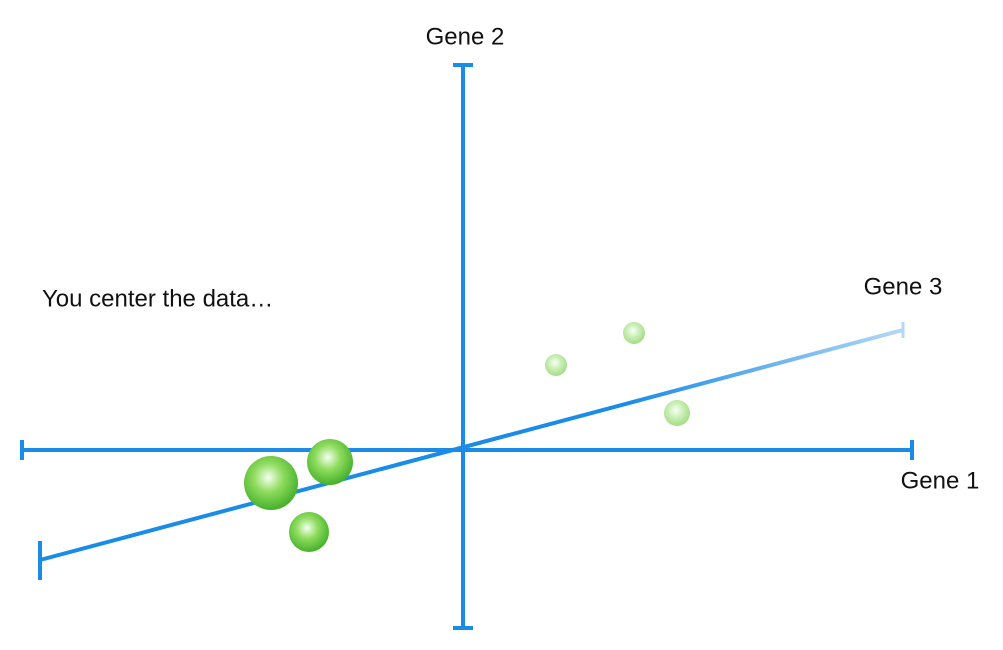  What do you see at coordinates (465, 36) in the screenshot?
I see `axis-label: Gene 2` at bounding box center [465, 36].